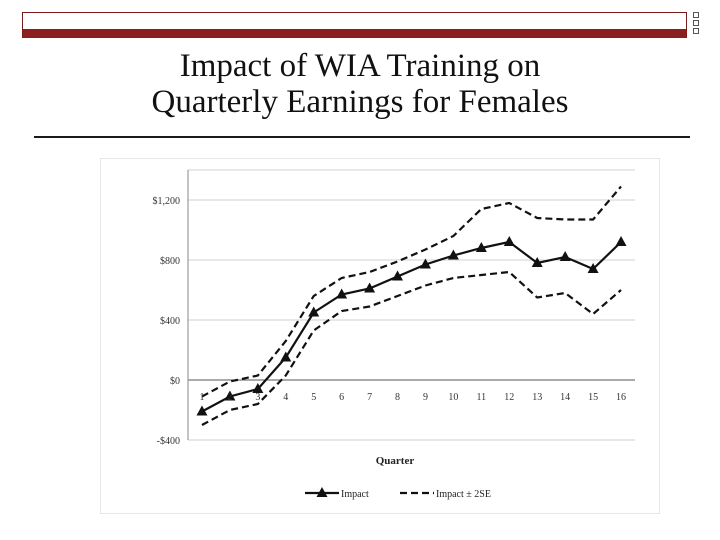  I want to click on x-tick-label: 13, so click(537, 397).